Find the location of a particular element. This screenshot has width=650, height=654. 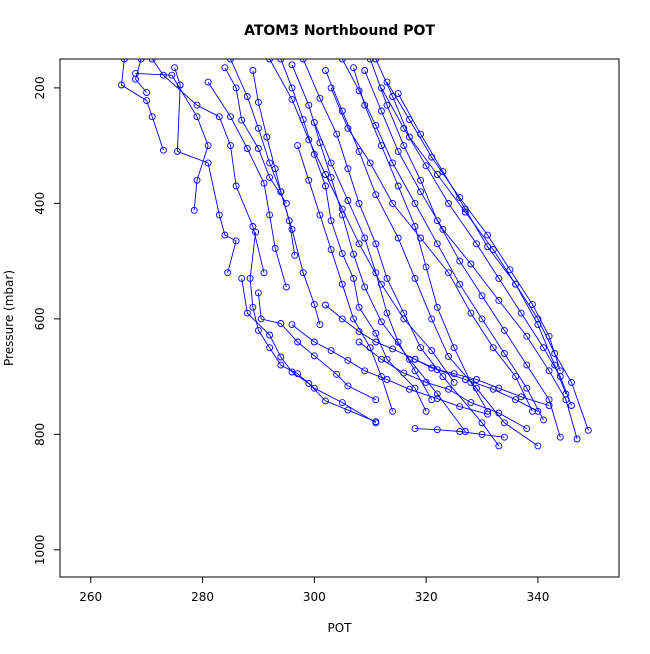

y-tick-label: 800 is located at coordinates (40, 434).